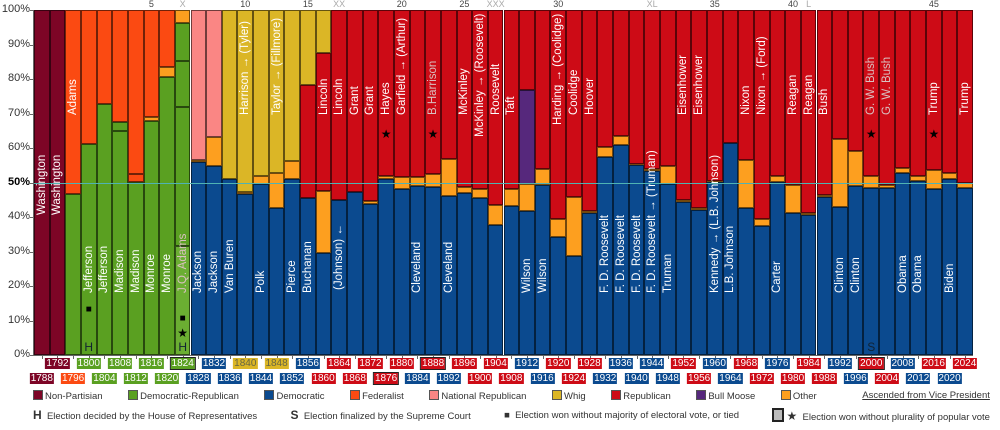 The height and width of the screenshot is (430, 1000). What do you see at coordinates (949, 278) in the screenshot?
I see `winner-label: Biden` at bounding box center [949, 278].